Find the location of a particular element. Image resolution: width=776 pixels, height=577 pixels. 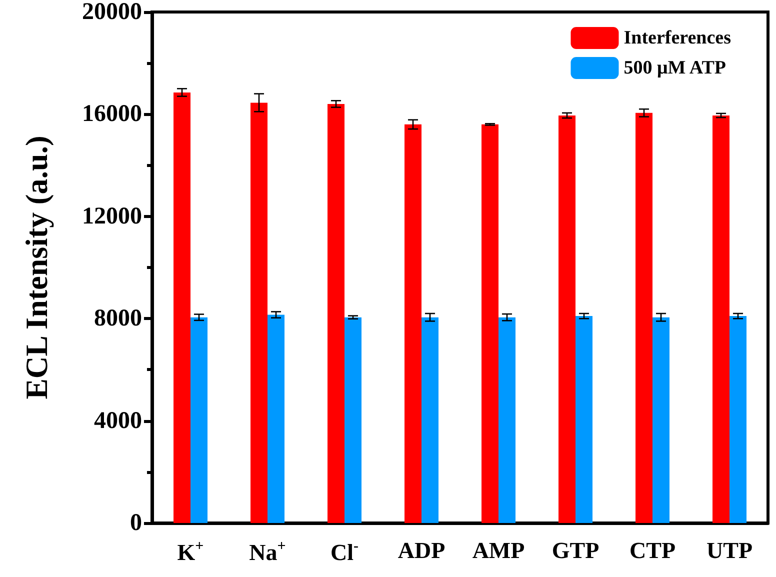

legend-label: 500 μM ATP is located at coordinates (675, 68).